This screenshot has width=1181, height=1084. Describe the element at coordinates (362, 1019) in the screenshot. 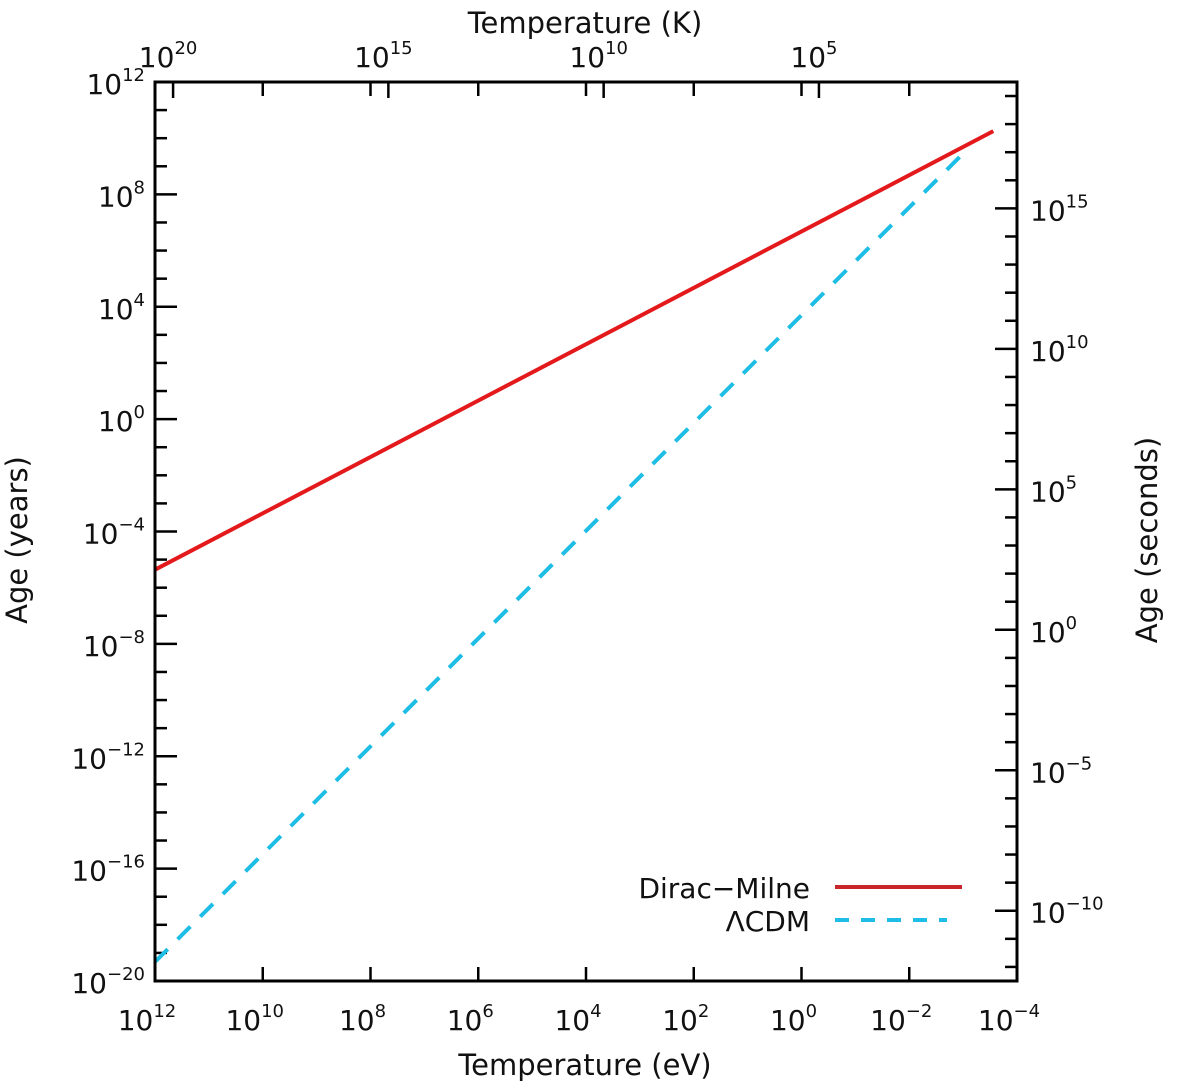

I see `x-tick-label: 10⁸` at that location.